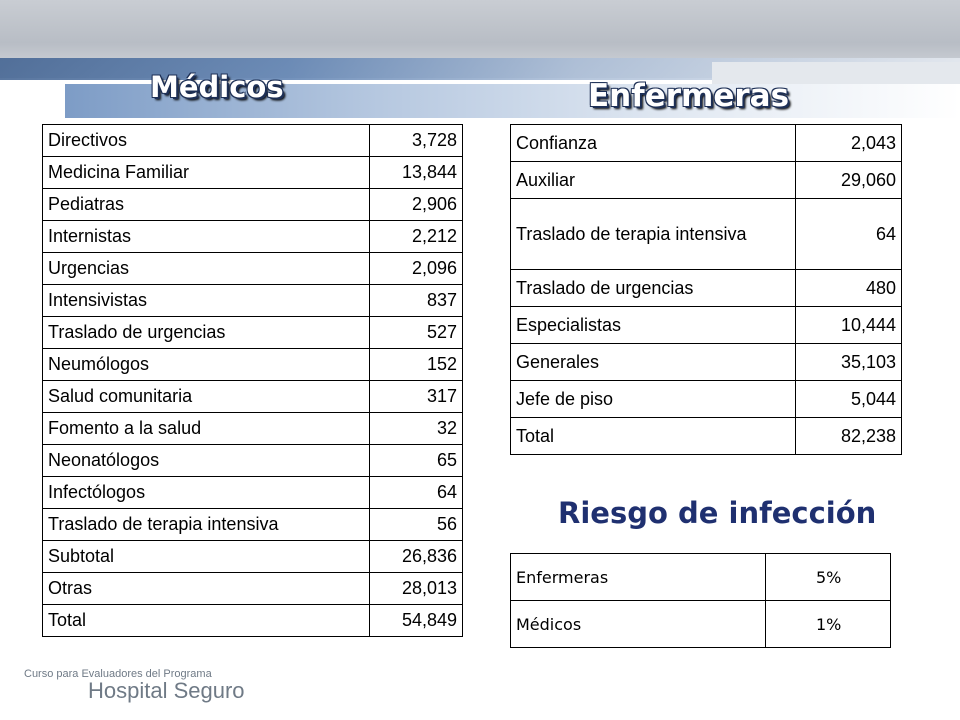 This screenshot has width=960, height=720. I want to click on row-value: 1%, so click(828, 624).